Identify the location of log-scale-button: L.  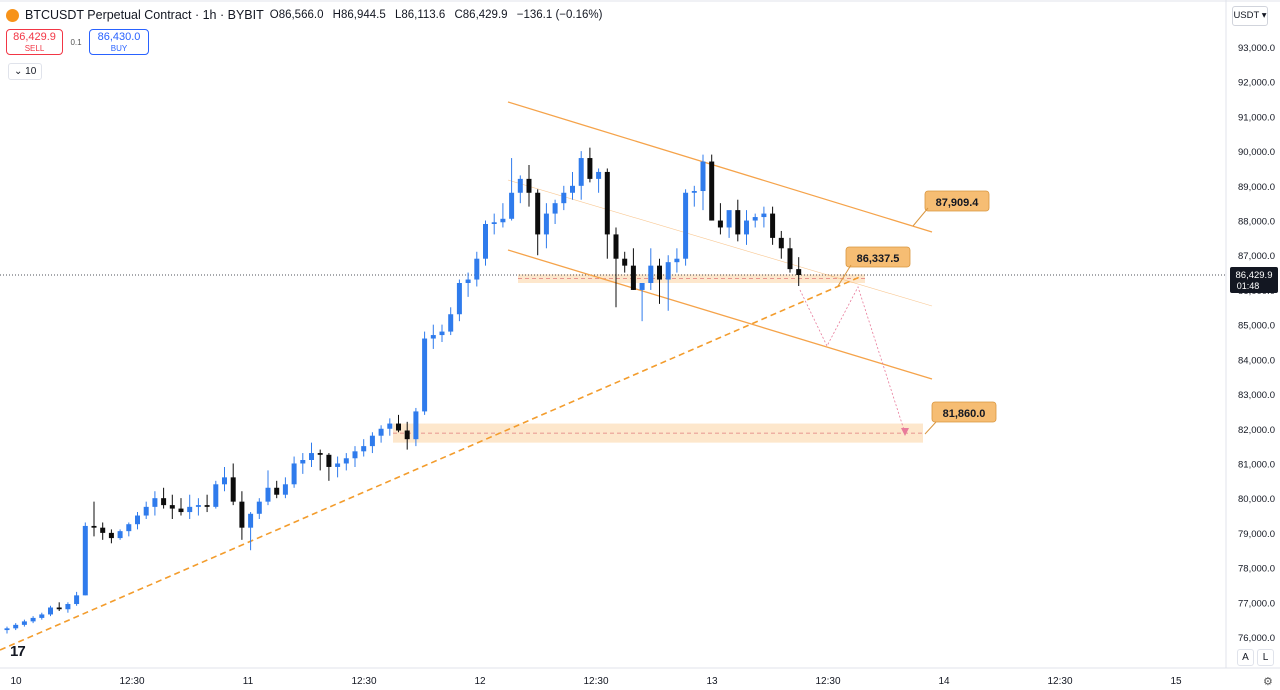
(1265, 657).